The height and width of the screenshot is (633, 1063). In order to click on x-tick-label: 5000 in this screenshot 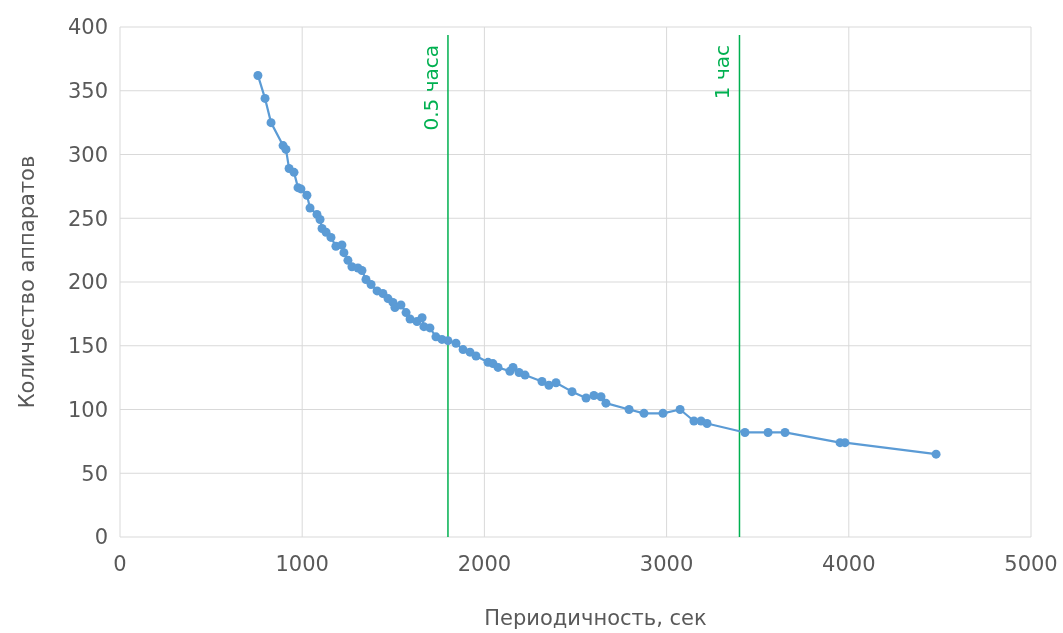, I will do `click(1031, 564)`.